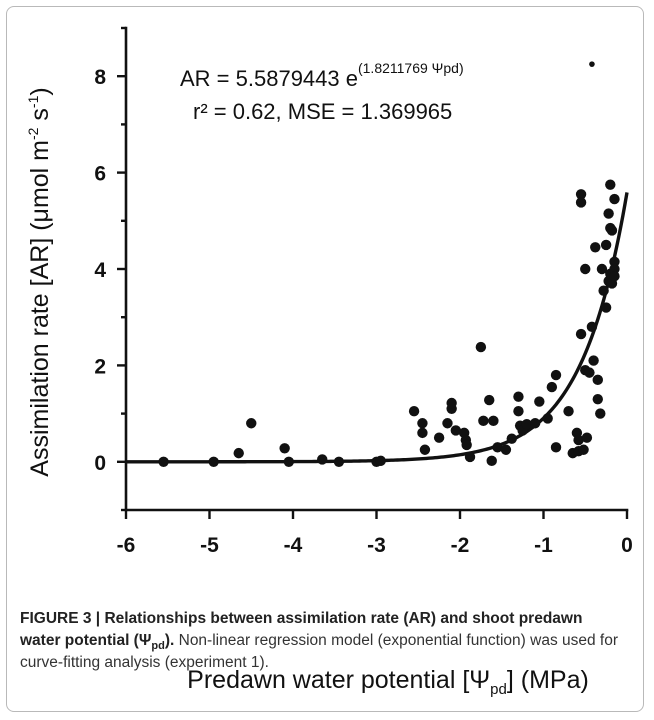  I want to click on x-tick-label: -6, so click(126, 545).